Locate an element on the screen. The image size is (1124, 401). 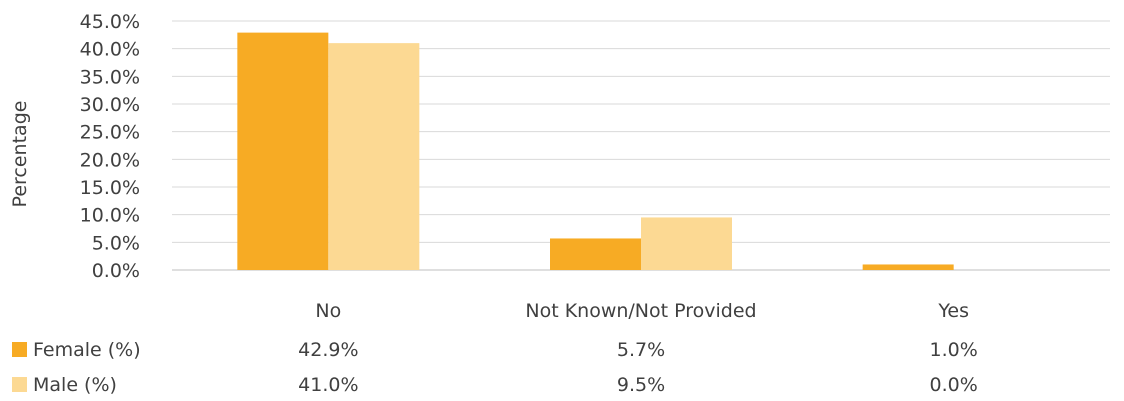
data-label: 5.7% is located at coordinates (641, 350).